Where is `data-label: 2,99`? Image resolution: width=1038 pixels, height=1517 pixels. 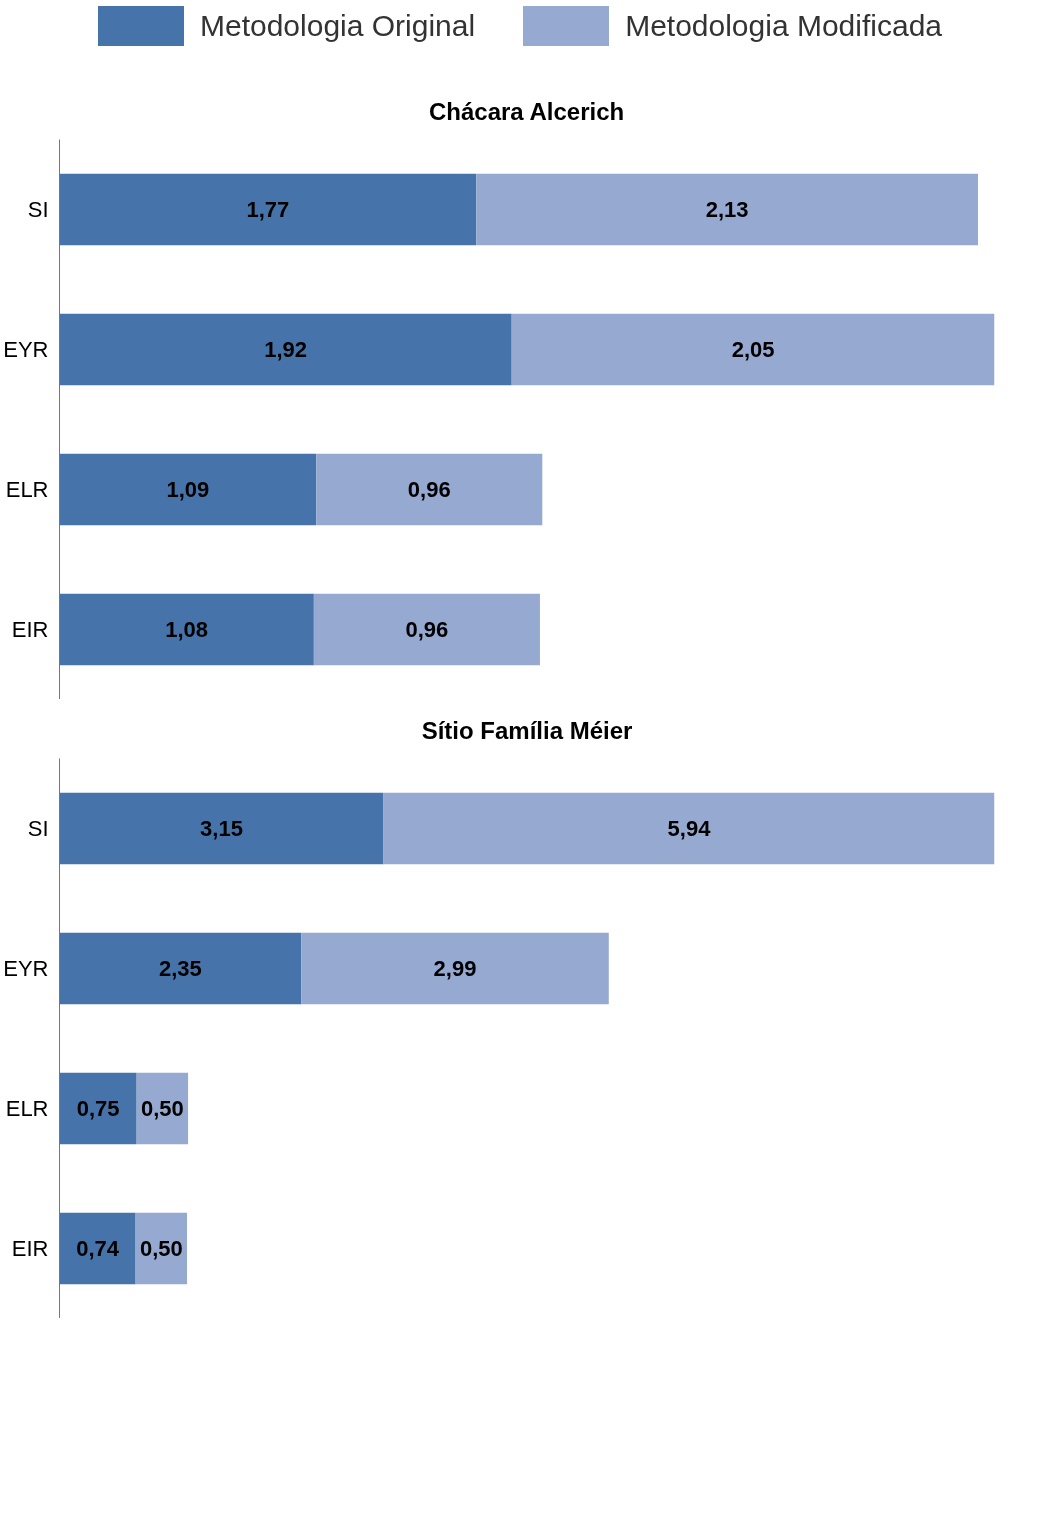 data-label: 2,99 is located at coordinates (455, 968).